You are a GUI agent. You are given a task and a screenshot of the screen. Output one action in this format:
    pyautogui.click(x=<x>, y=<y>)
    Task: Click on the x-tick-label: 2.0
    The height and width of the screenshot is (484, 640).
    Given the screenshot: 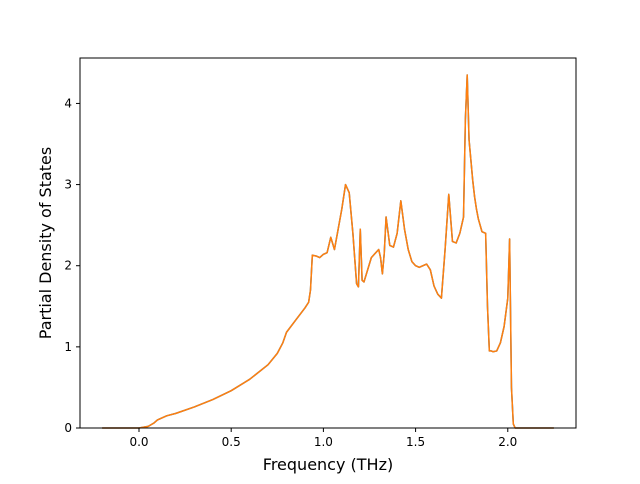 What is the action you would take?
    pyautogui.click(x=507, y=442)
    